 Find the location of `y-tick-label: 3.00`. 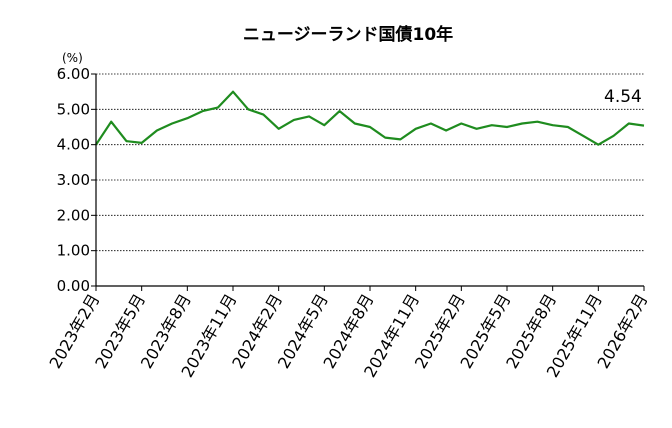

y-tick-label: 3.00 is located at coordinates (73, 180).